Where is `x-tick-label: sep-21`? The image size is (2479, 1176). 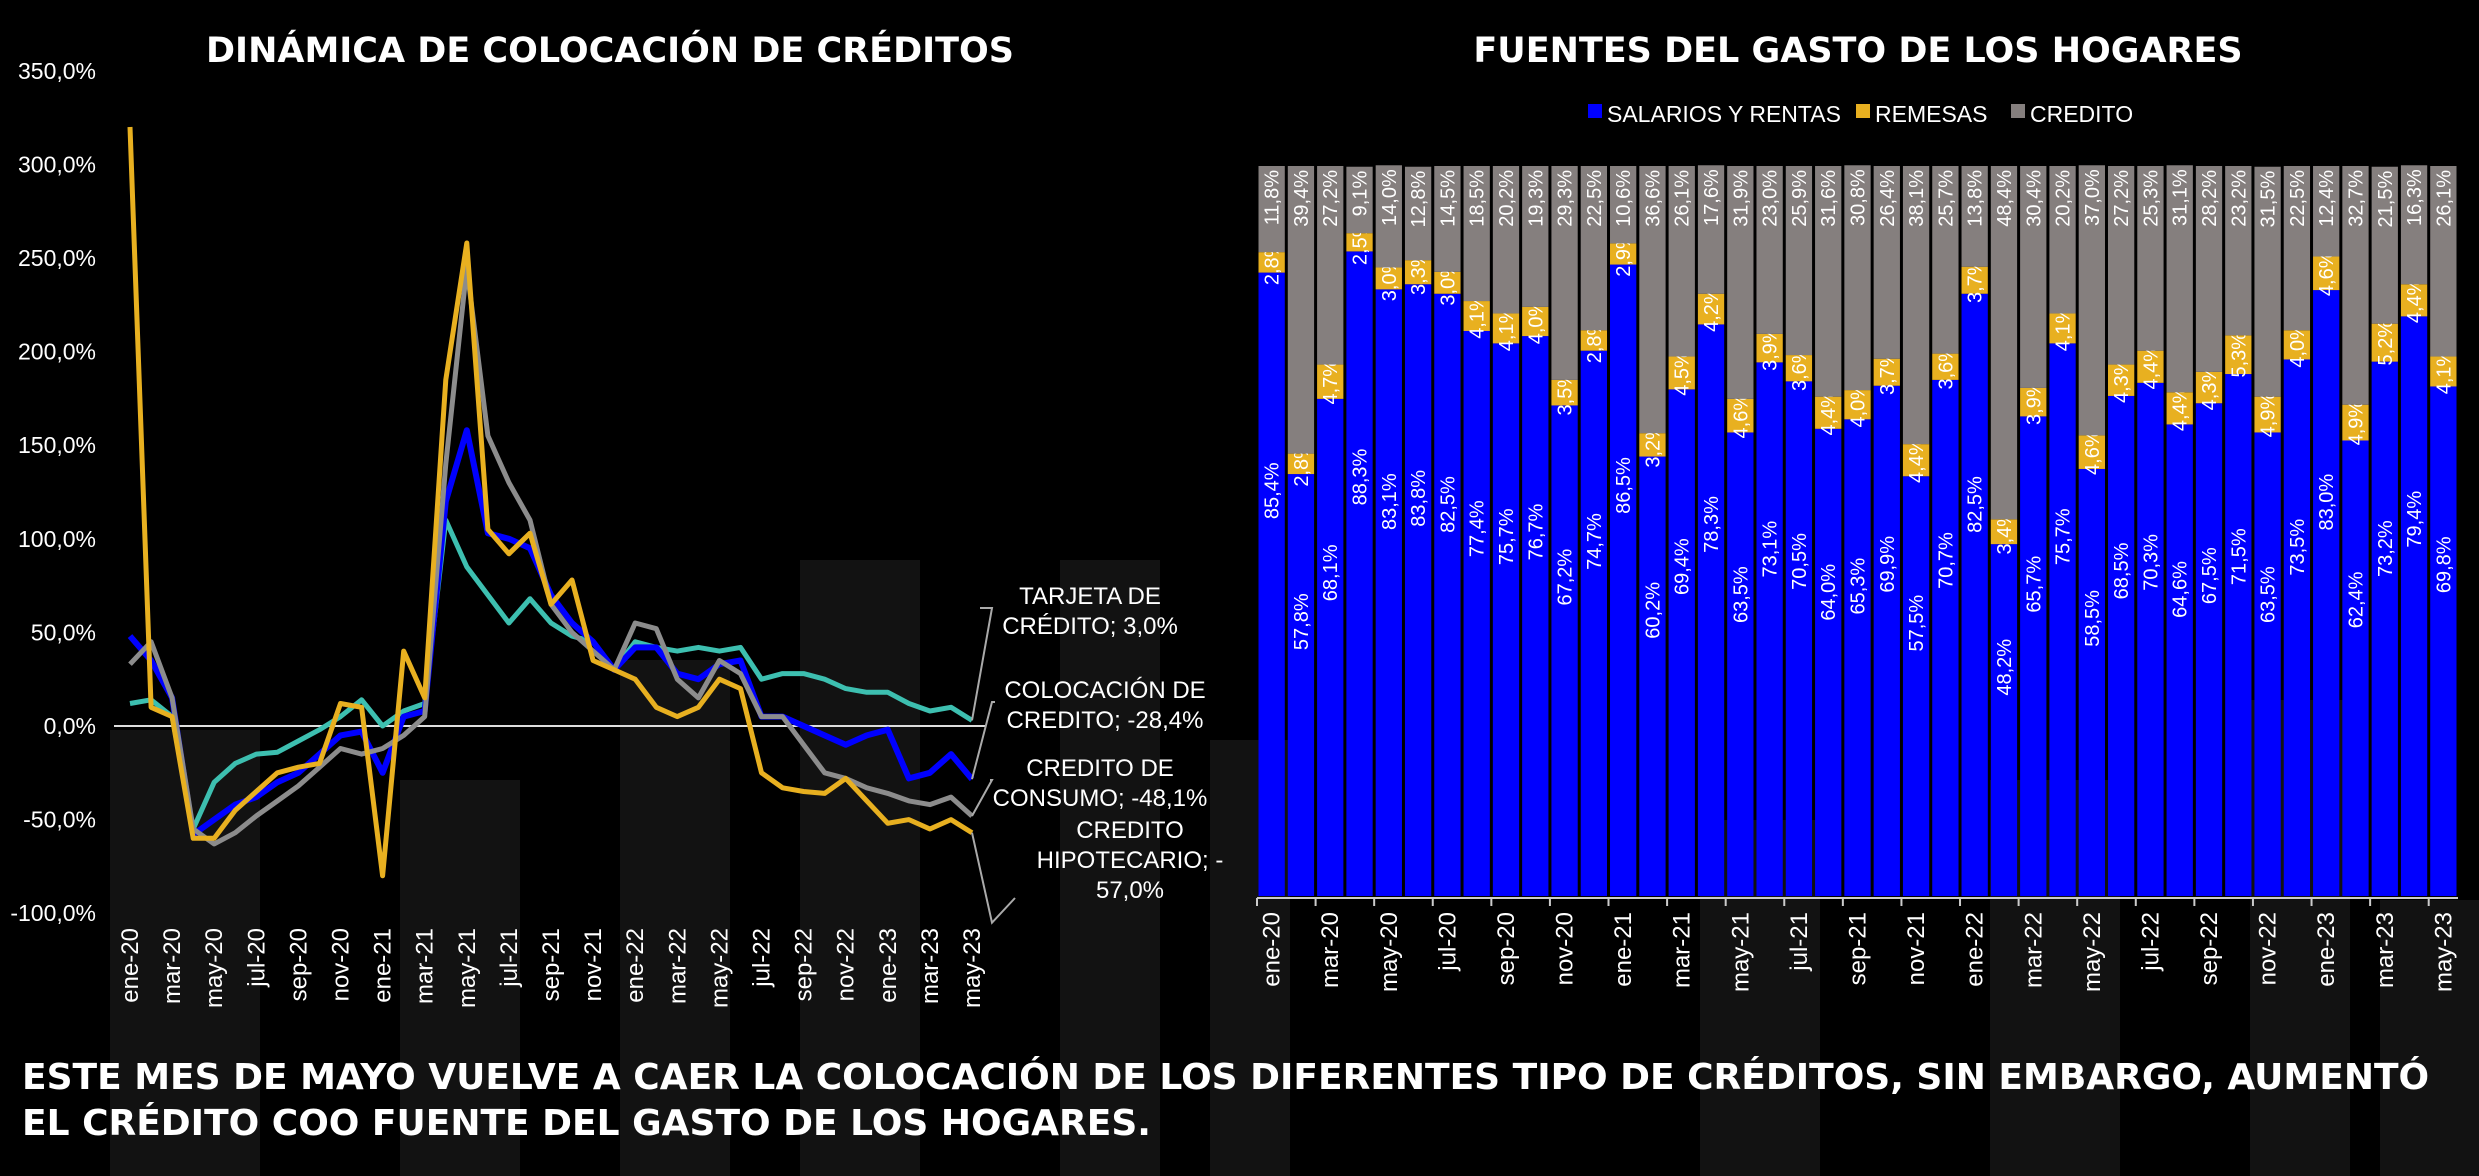
x-tick-label: sep-21 is located at coordinates (1858, 948).